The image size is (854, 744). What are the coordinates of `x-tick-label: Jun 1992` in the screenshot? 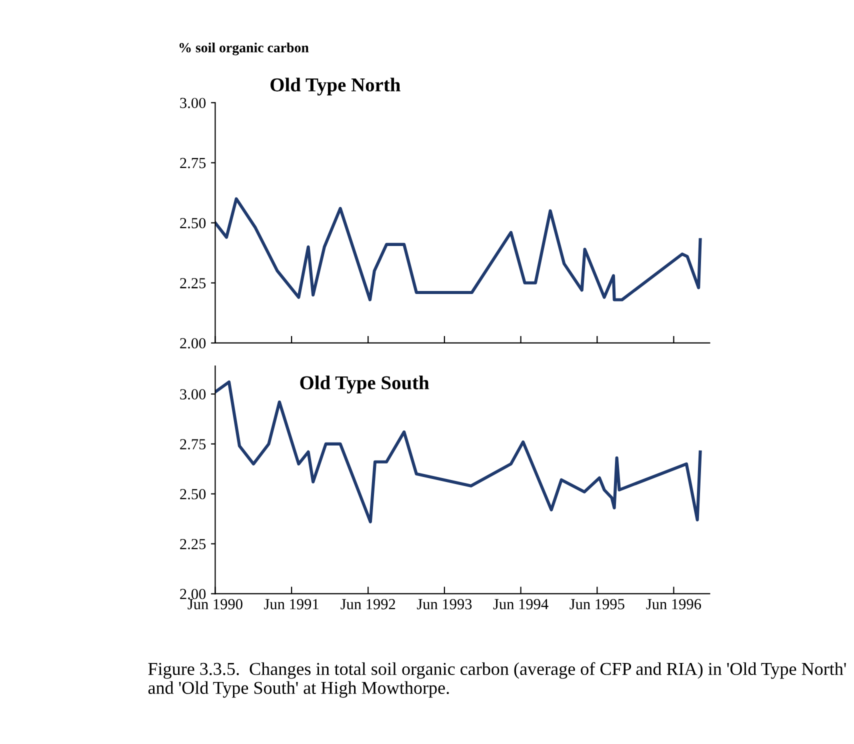 It's located at (368, 604).